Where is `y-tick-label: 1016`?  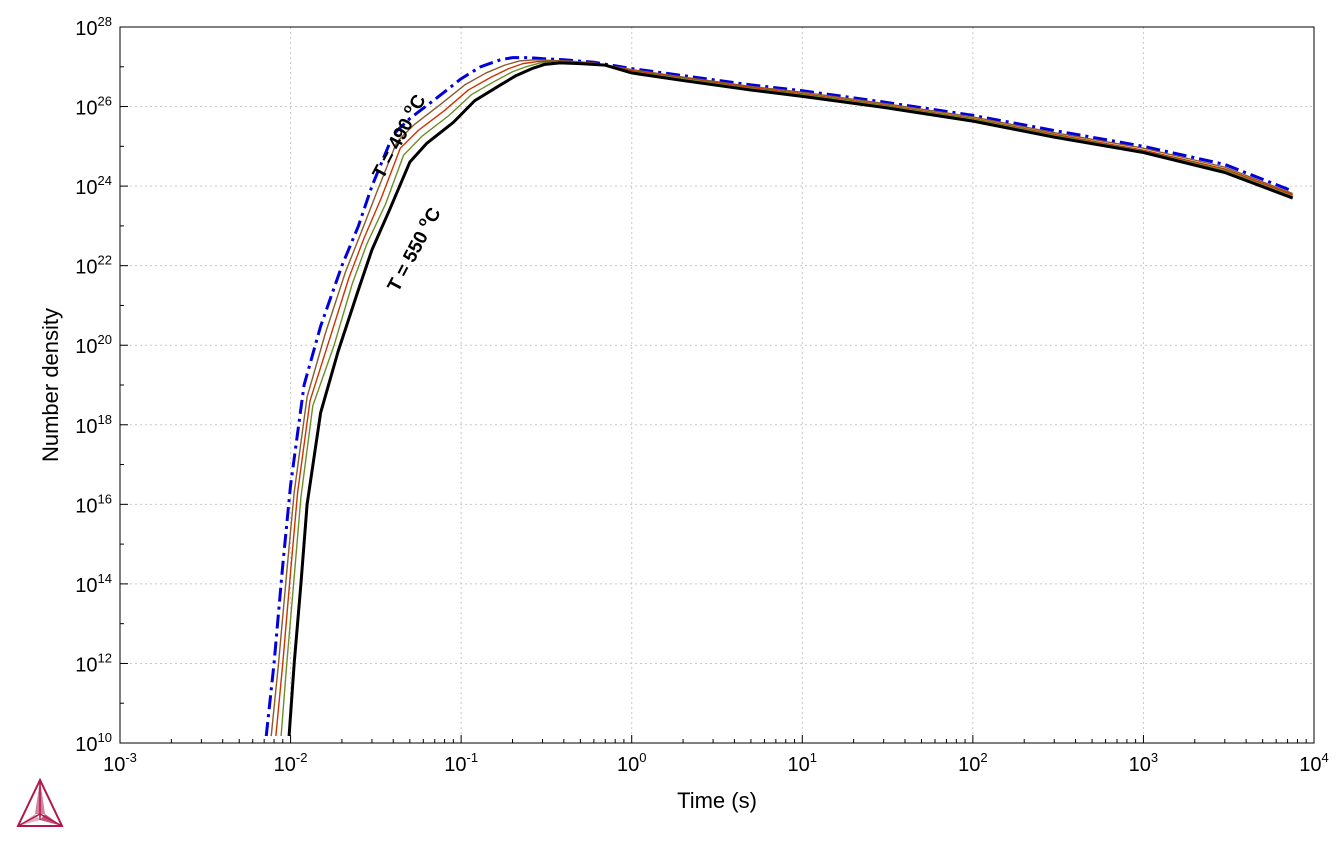 y-tick-label: 1016 is located at coordinates (93, 504).